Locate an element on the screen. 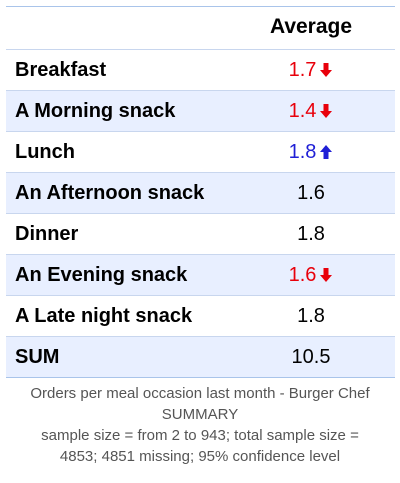 The height and width of the screenshot is (483, 400). table-row: An Evening snack 1.6 is located at coordinates (200, 274).